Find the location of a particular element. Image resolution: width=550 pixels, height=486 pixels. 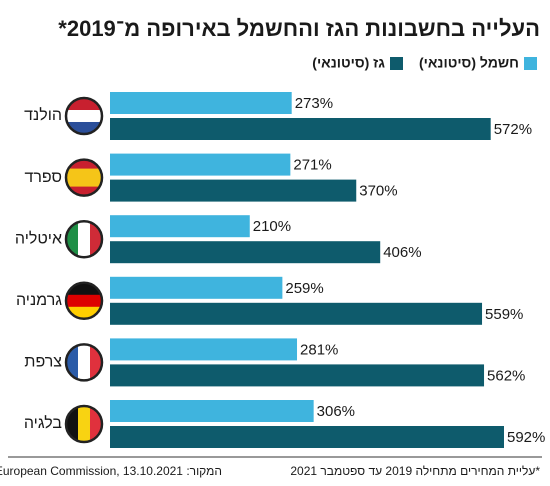

category-label: צרפת is located at coordinates (43, 362).